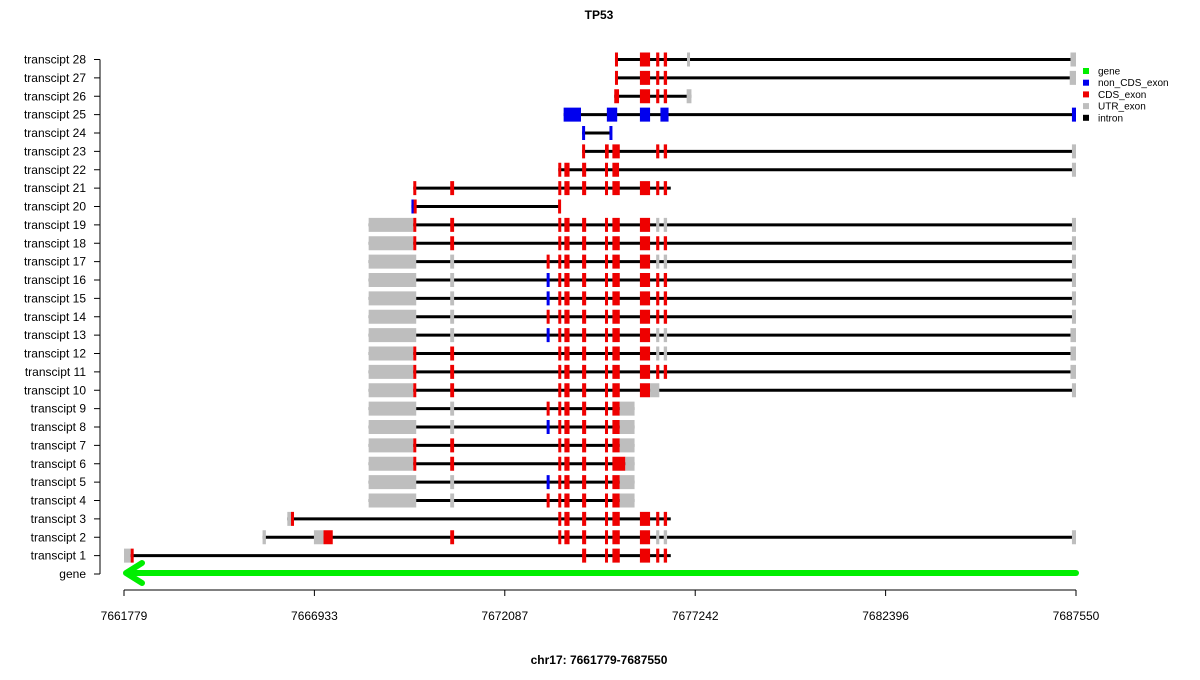 The image size is (1200, 680). Describe the element at coordinates (55, 78) in the screenshot. I see `transcript-label: transcipt 27` at that location.